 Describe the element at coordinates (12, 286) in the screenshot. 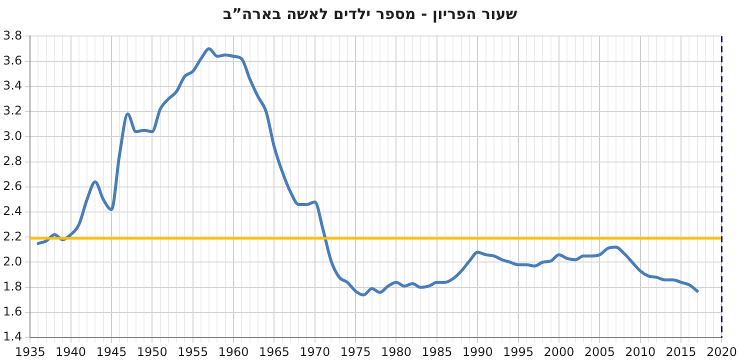

I see `y-tick-label: 1.8` at that location.